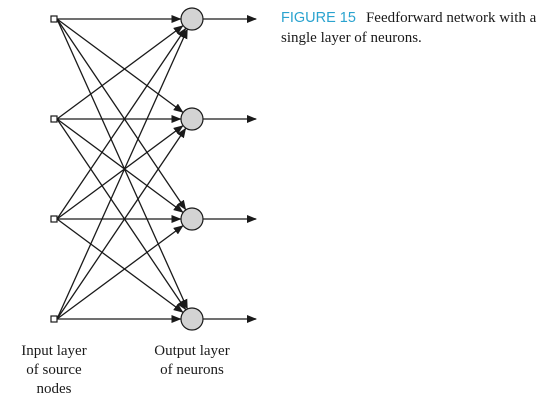 The height and width of the screenshot is (413, 542). What do you see at coordinates (54, 351) in the screenshot?
I see `input-layer-label-line-1: Input layer` at bounding box center [54, 351].